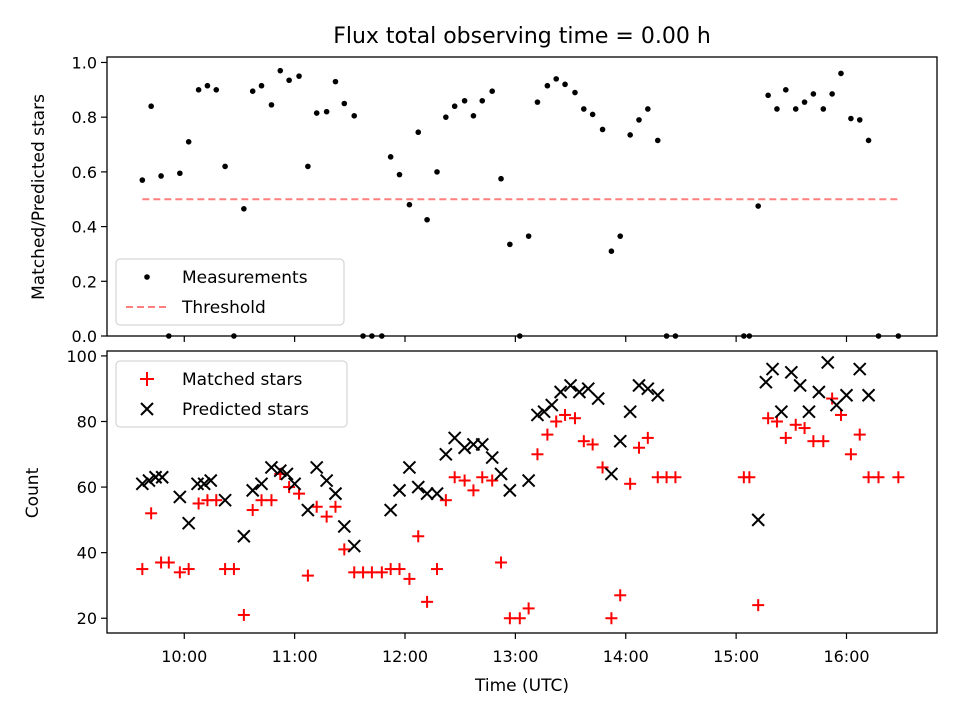 The width and height of the screenshot is (960, 720). Describe the element at coordinates (515, 656) in the screenshot. I see `x-tick-label: 13:00` at that location.